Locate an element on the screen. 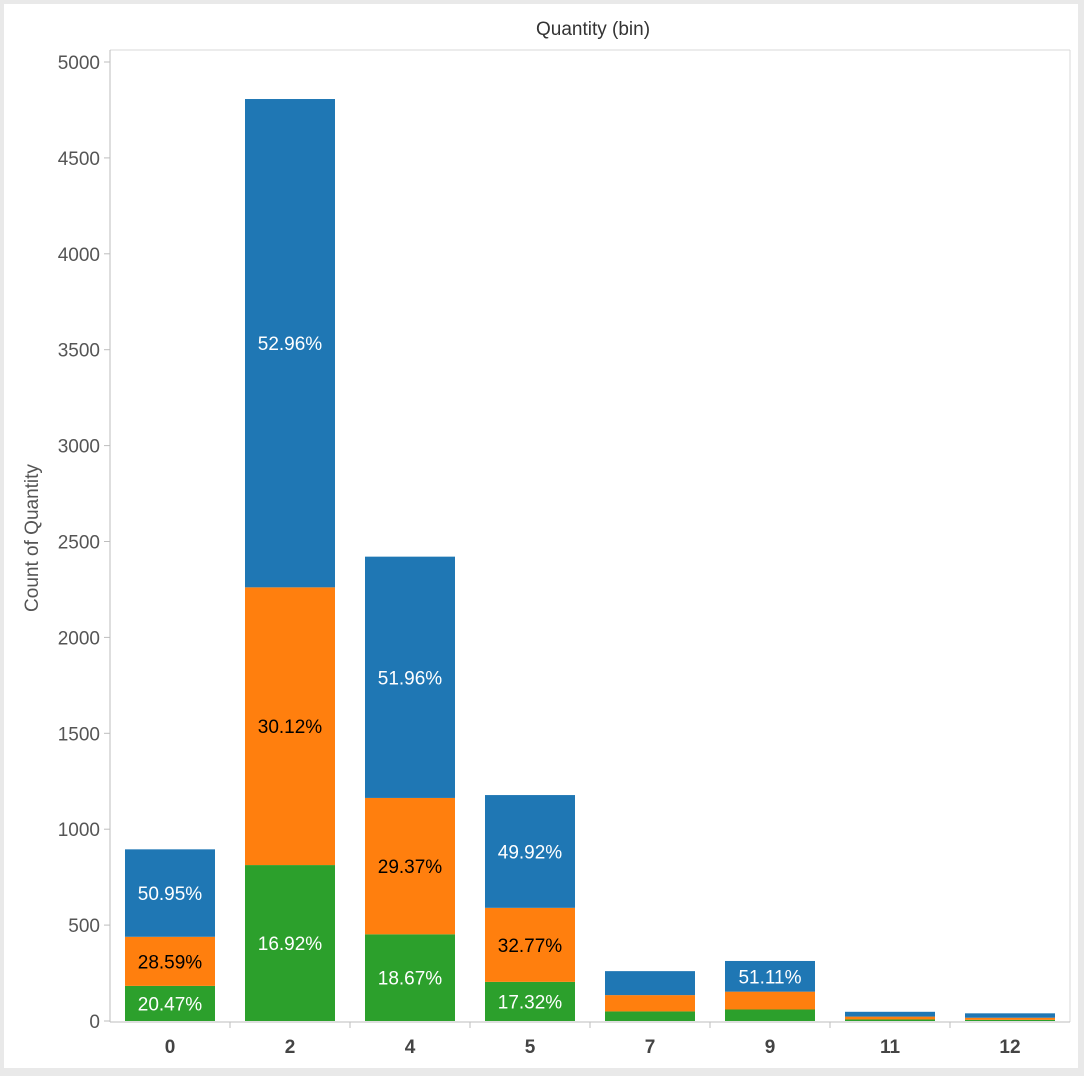 The width and height of the screenshot is (1084, 1076). x-tick-label: 4 is located at coordinates (410, 1047).